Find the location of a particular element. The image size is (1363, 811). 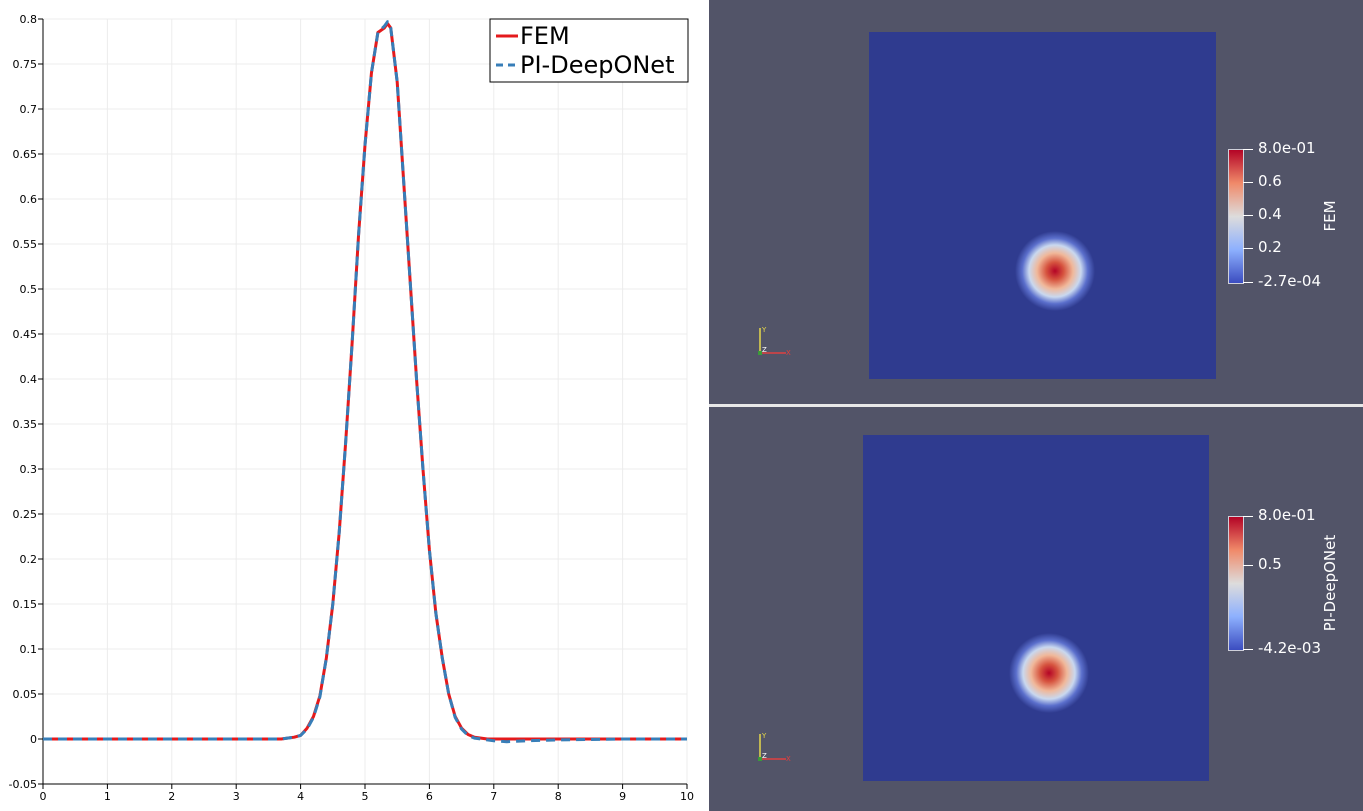

y-tick-label: -0.05 is located at coordinates (23, 784).